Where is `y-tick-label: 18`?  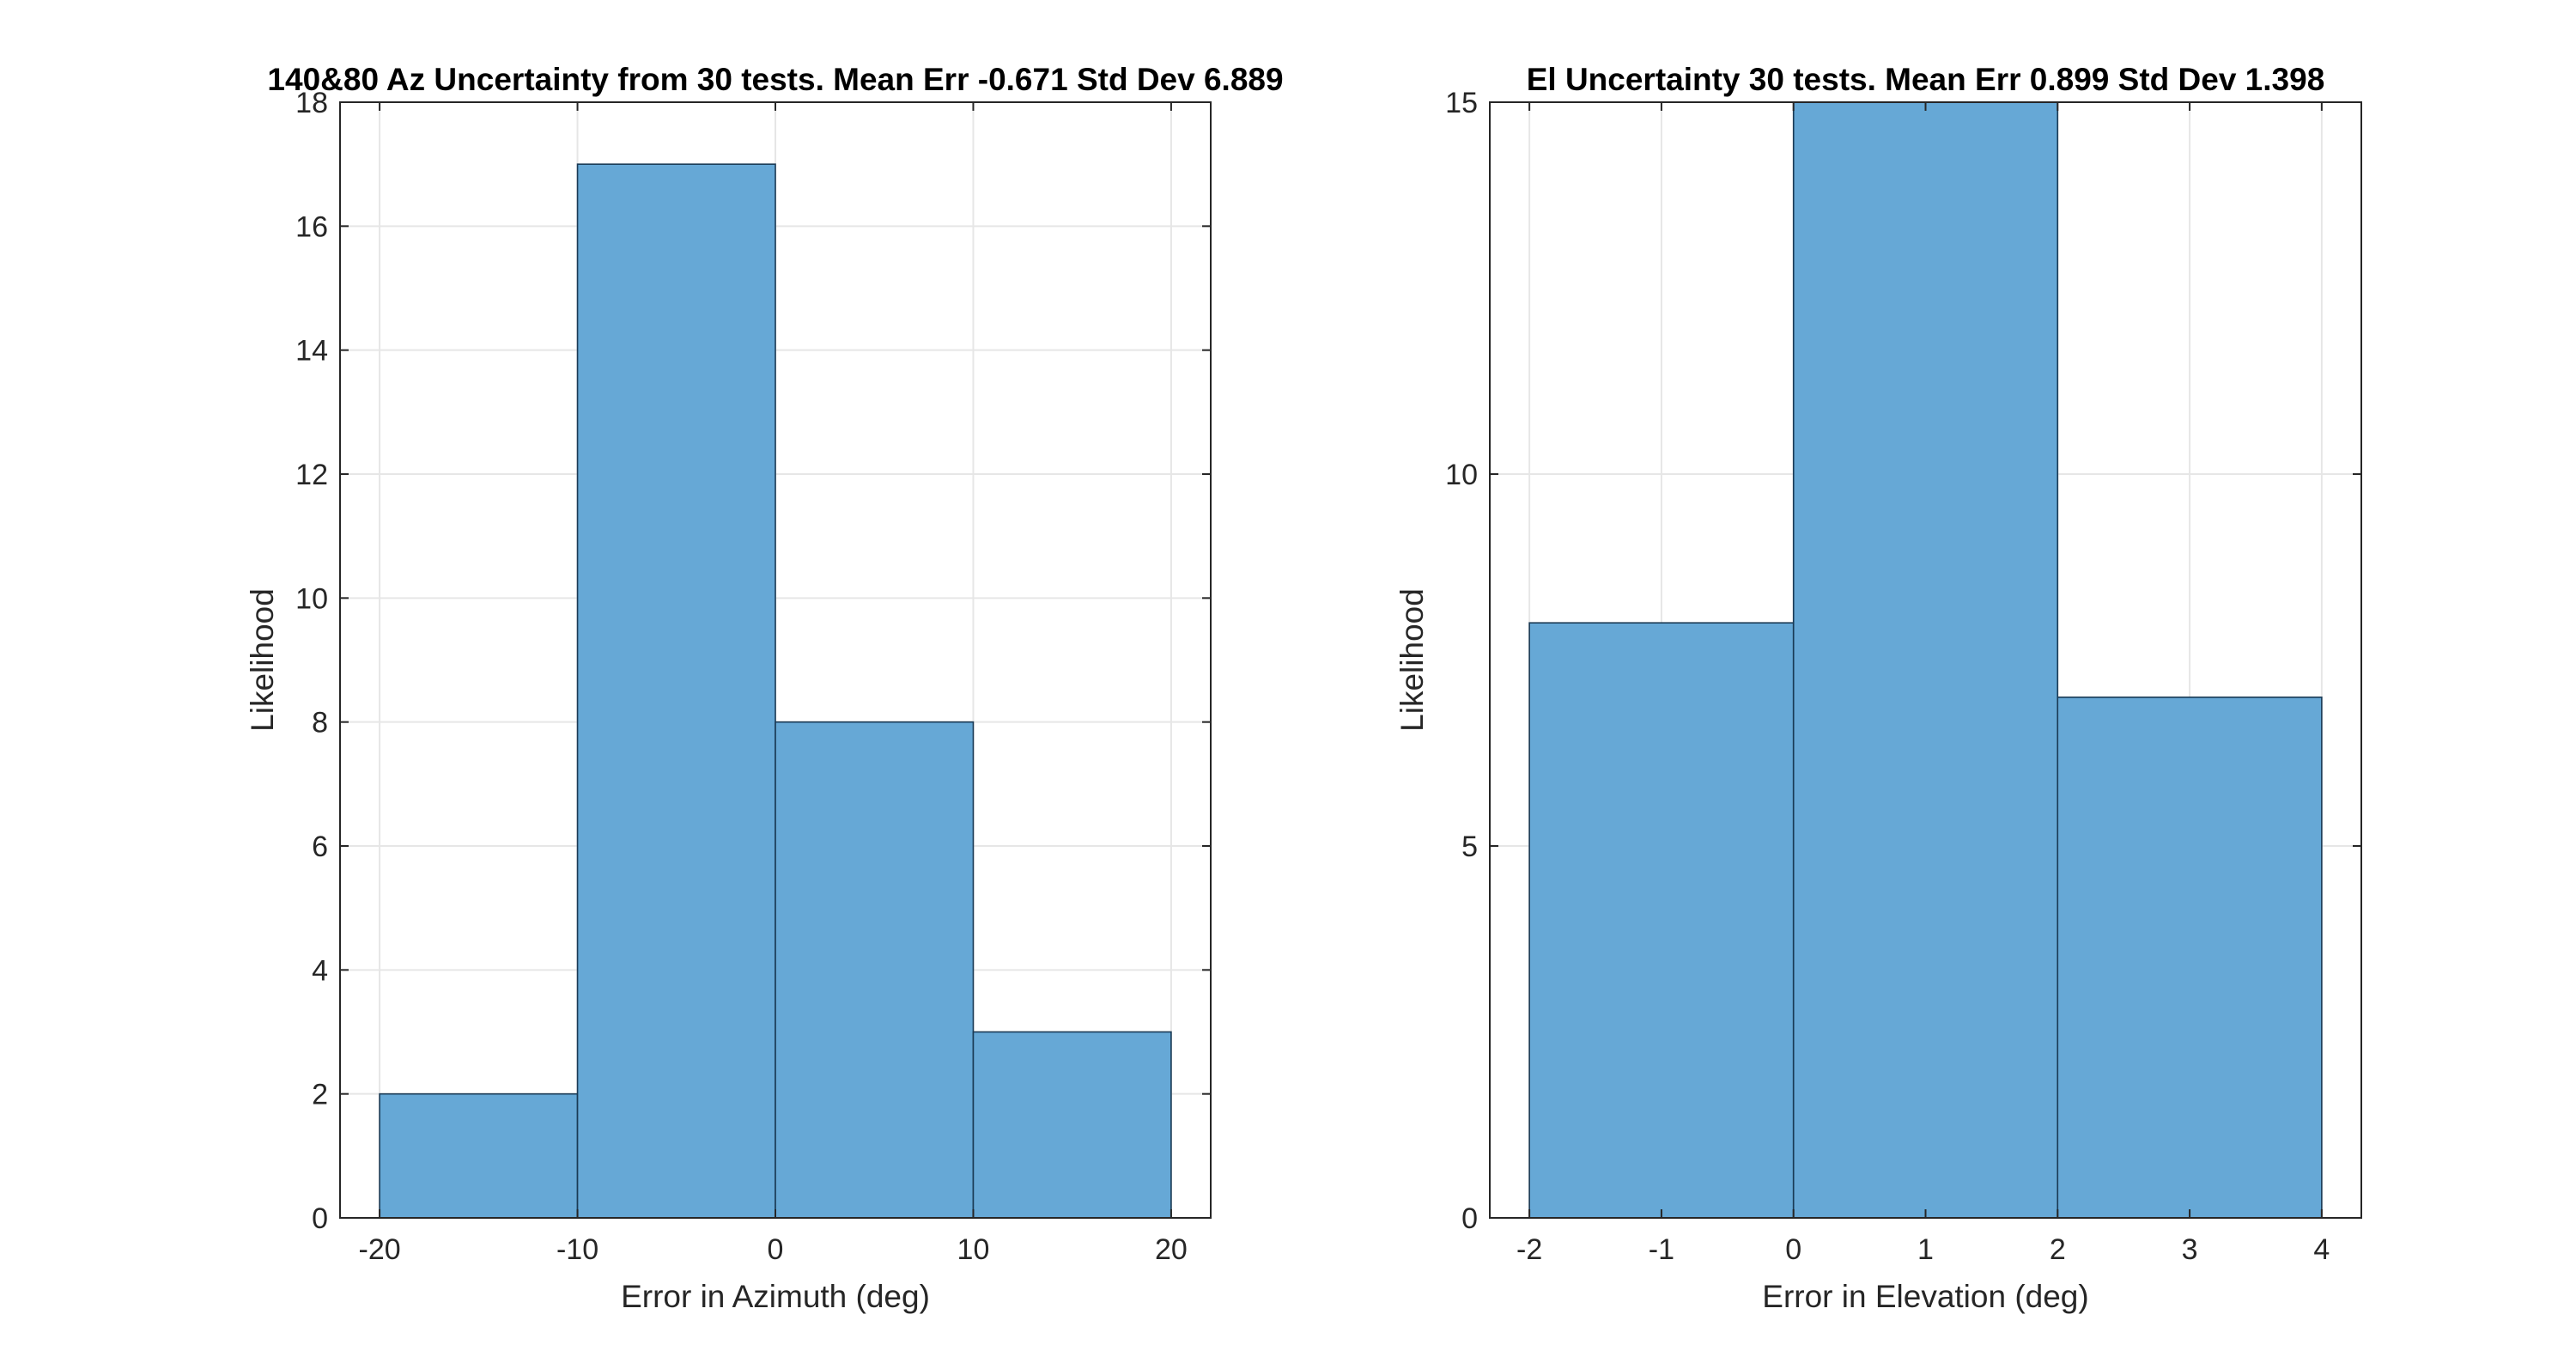
y-tick-label: 18 is located at coordinates (312, 103).